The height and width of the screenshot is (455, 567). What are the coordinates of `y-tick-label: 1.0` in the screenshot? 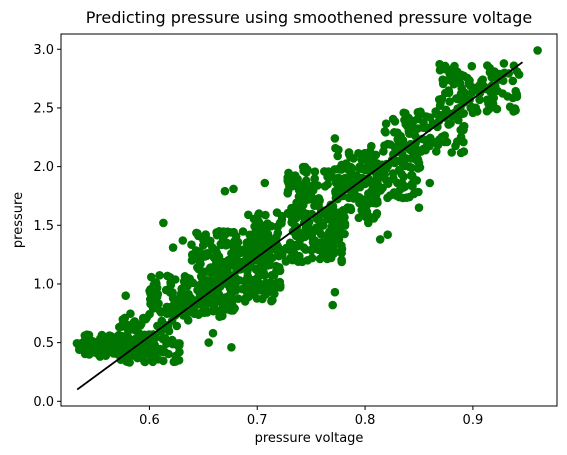 It's located at (43, 284).